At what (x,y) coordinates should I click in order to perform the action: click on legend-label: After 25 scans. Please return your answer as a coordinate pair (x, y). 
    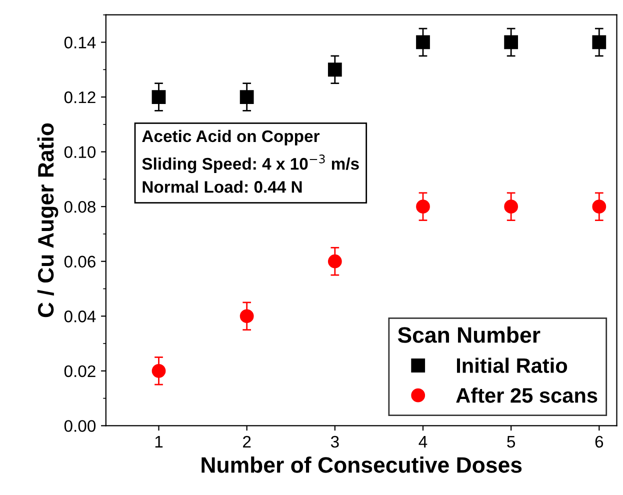
    Looking at the image, I should click on (527, 395).